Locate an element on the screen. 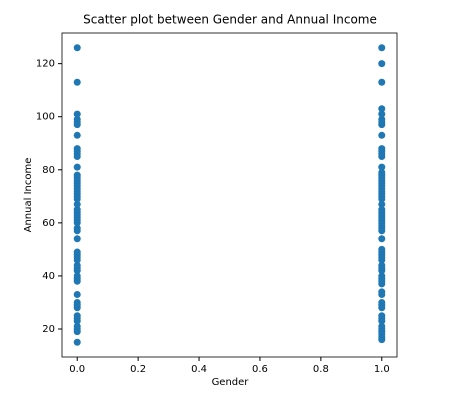 The image size is (454, 400). x-axis-label: Gender is located at coordinates (231, 382).